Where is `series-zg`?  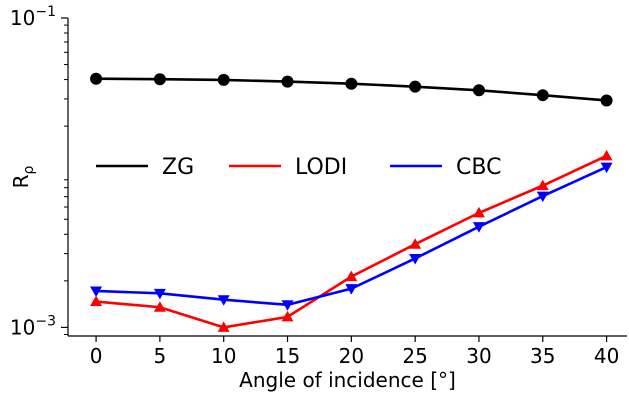 series-zg is located at coordinates (351, 89).